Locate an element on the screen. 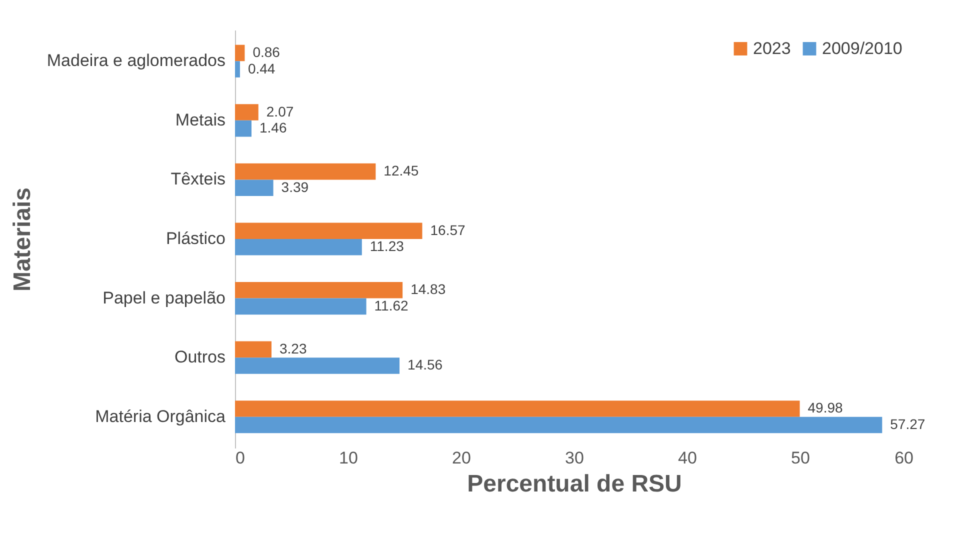 This screenshot has width=972, height=544. x-tick-label: 60 is located at coordinates (904, 458).